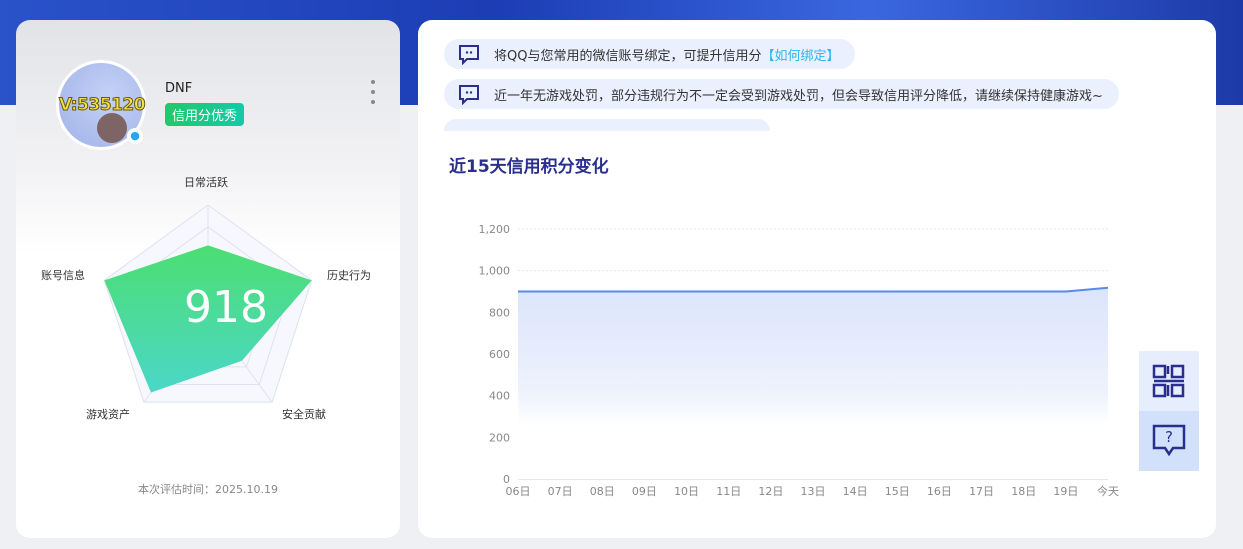  I want to click on radar-label-assets: 游戏资产, so click(108, 414).